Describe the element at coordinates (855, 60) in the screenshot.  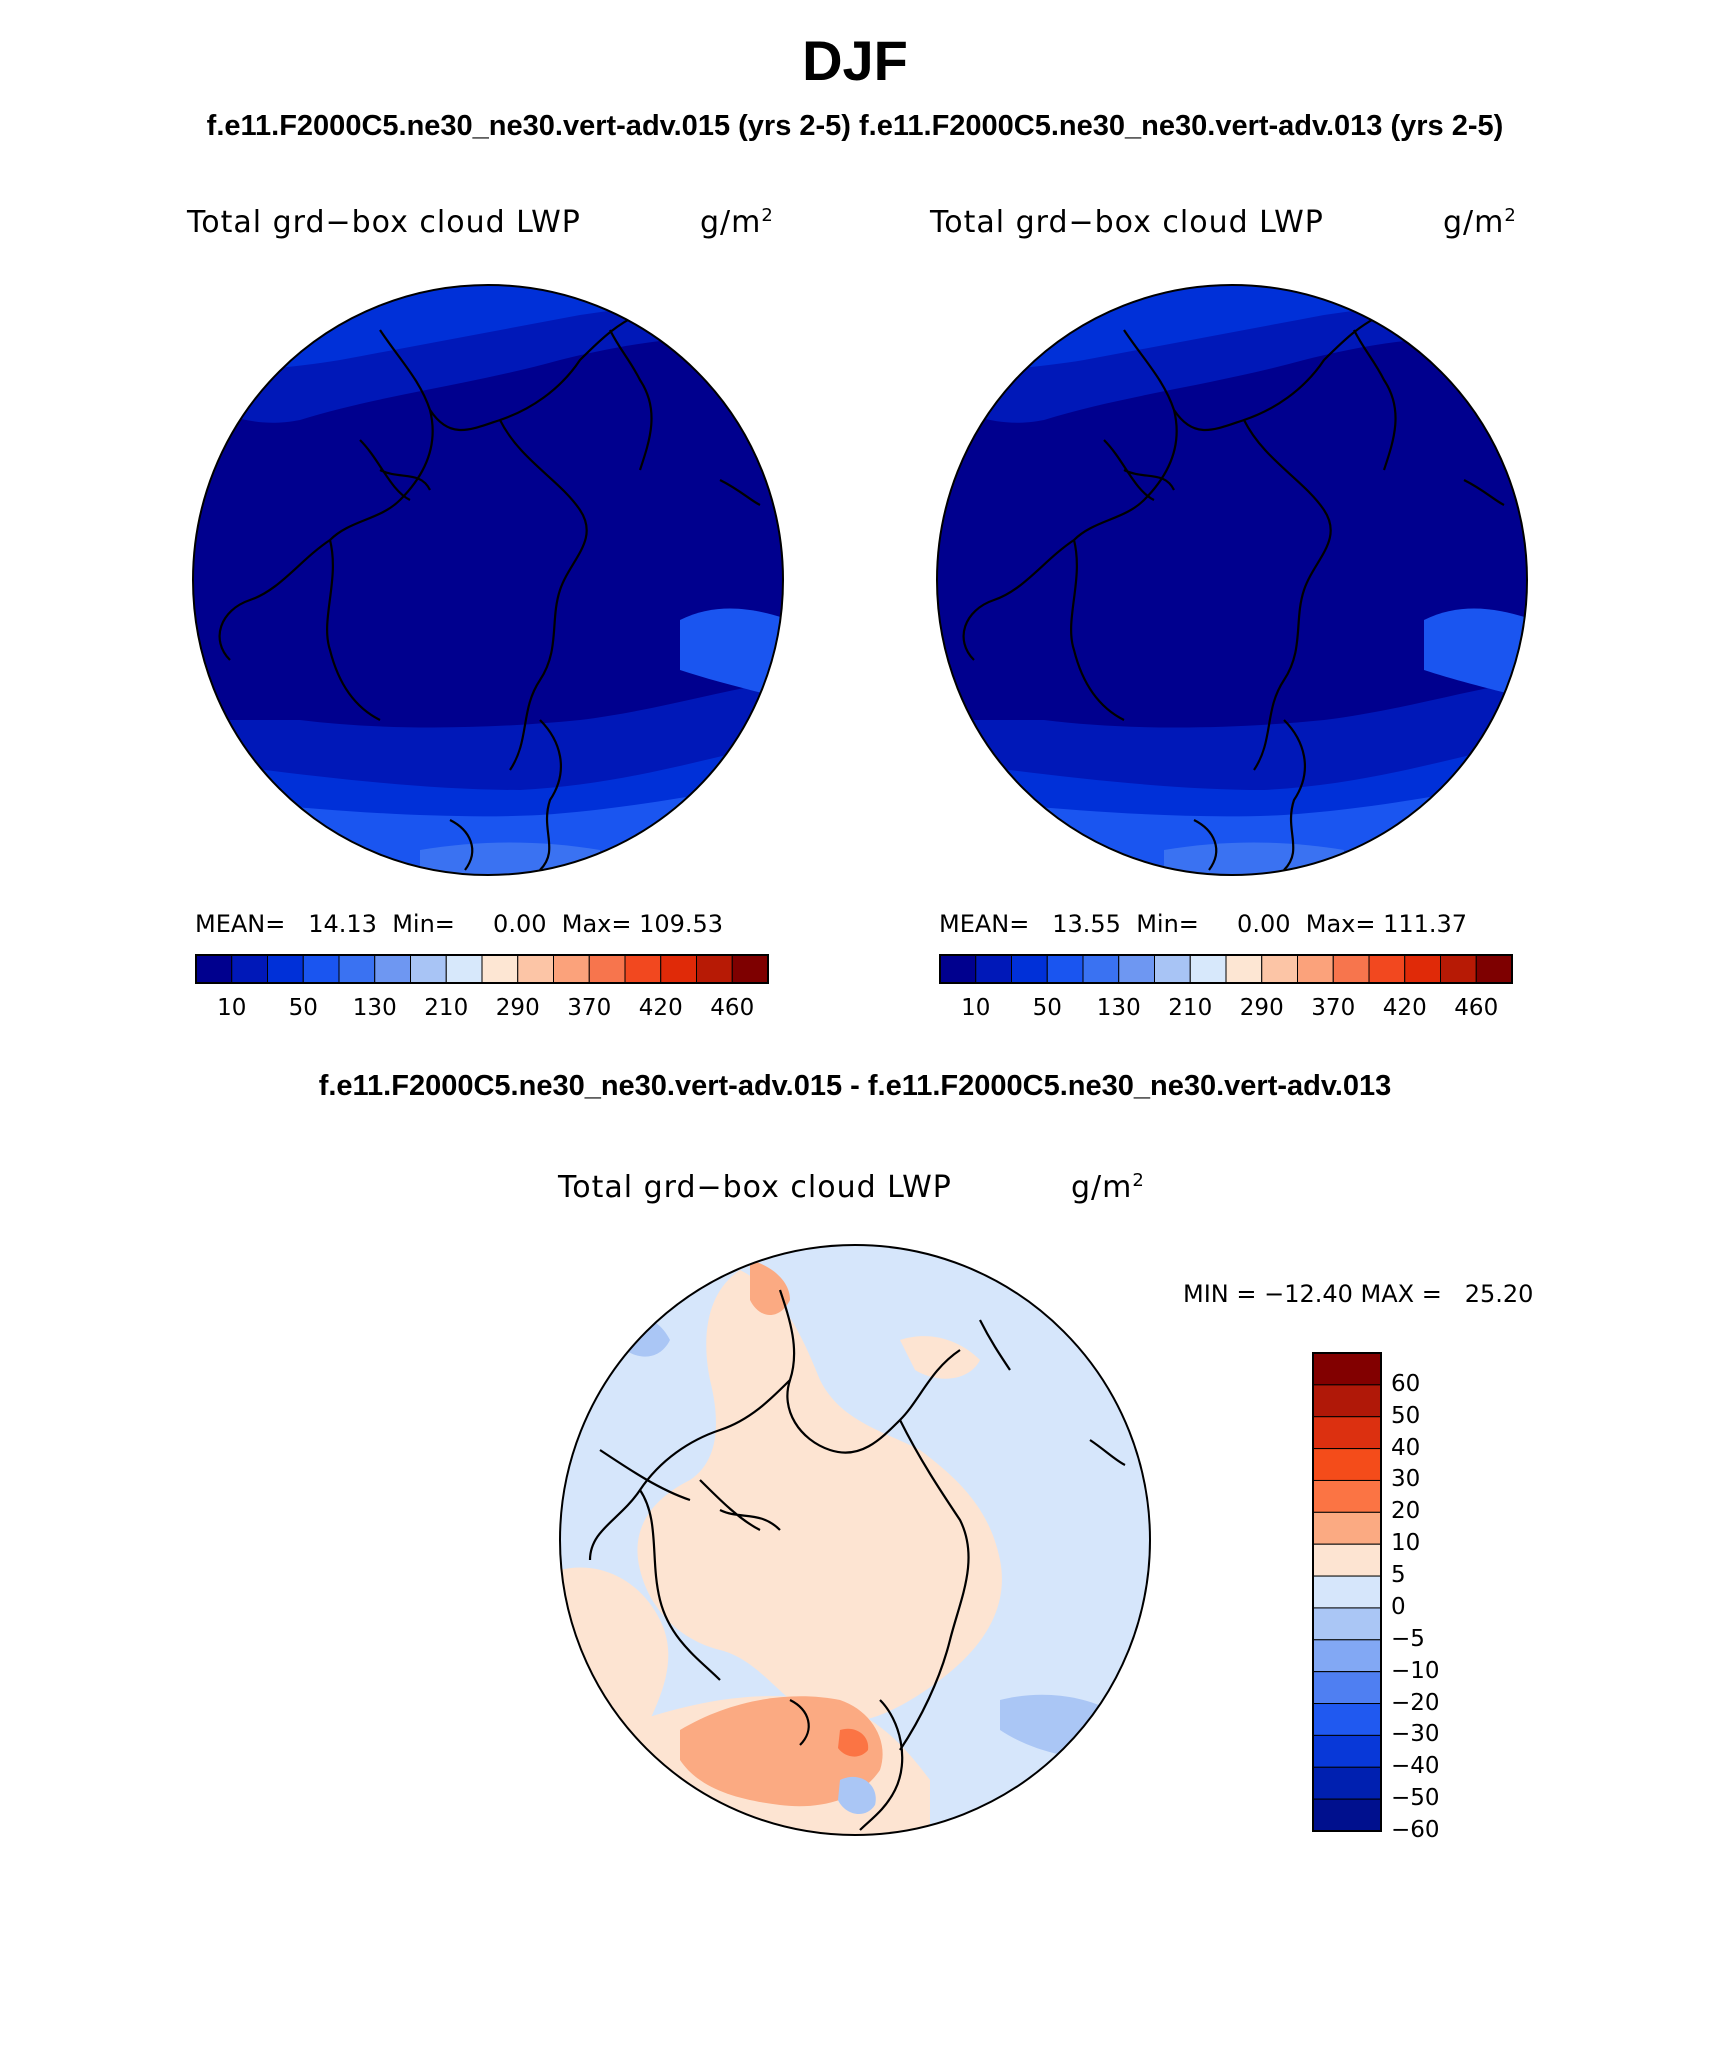
I see `season-title: DJF` at that location.